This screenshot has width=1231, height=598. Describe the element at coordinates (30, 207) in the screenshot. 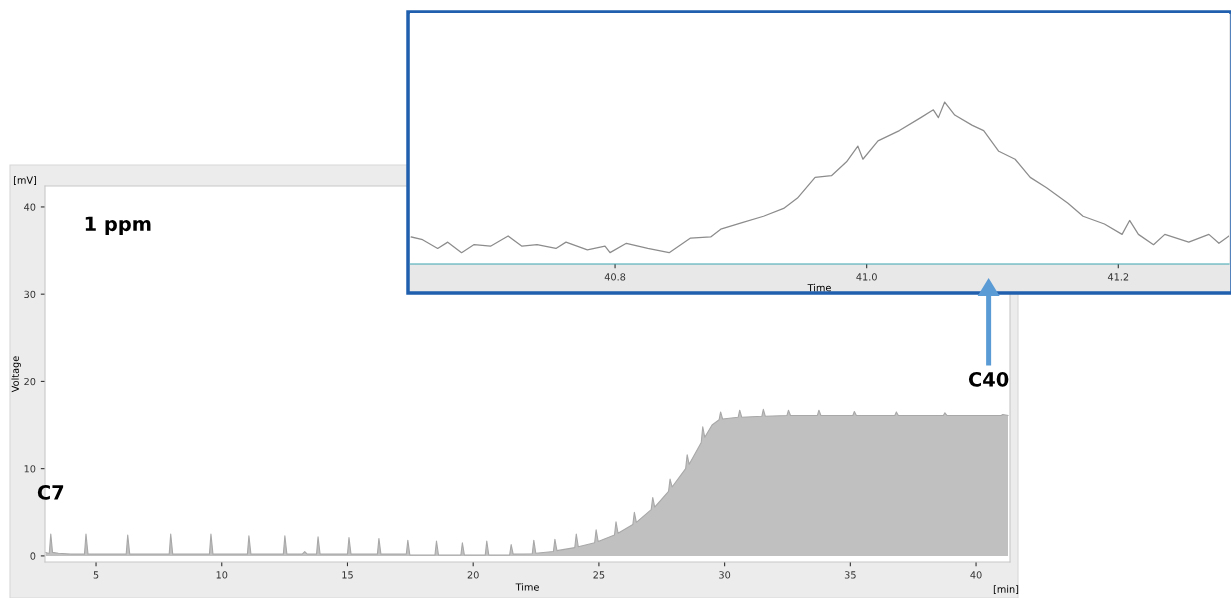

I see `y-tick-label: 40` at that location.